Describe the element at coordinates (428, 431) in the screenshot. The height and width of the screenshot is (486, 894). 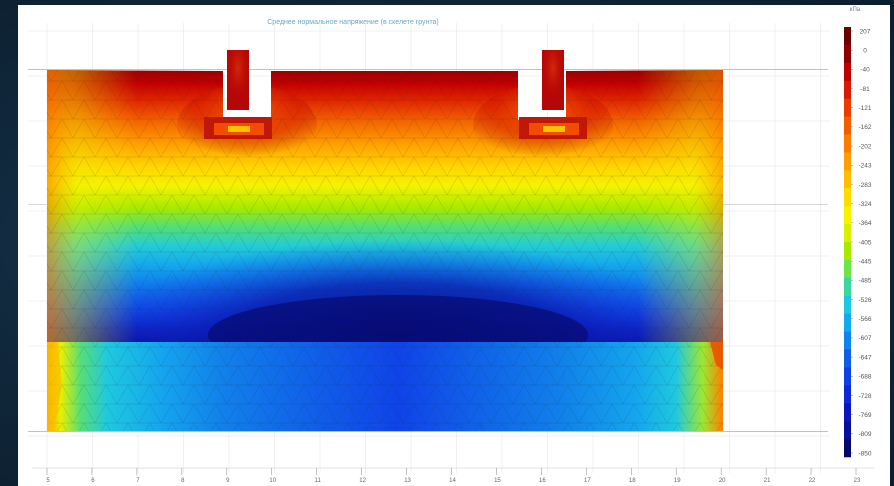
I see `lower-boundary-line` at that location.